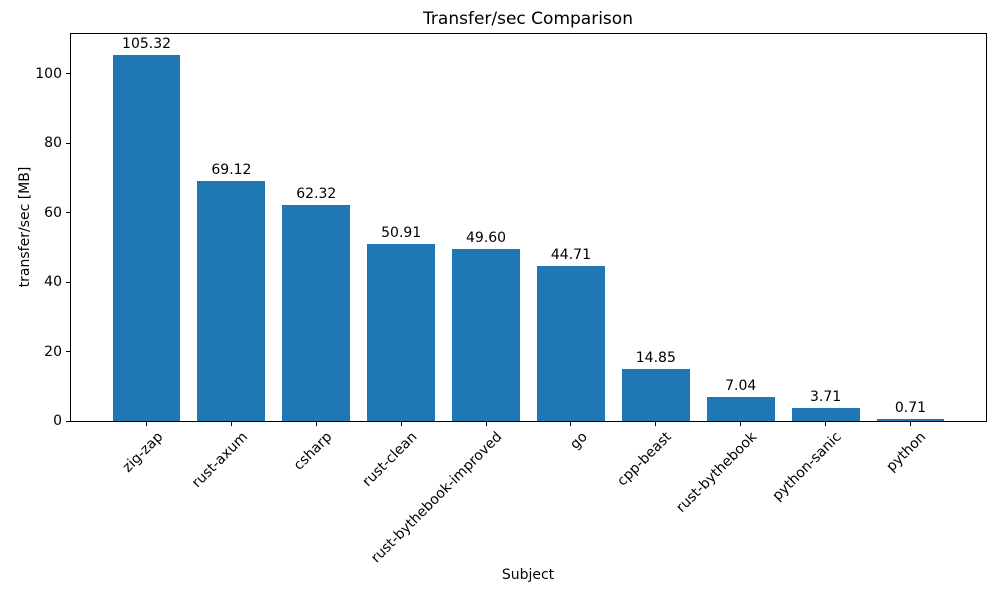 The height and width of the screenshot is (600, 1000). I want to click on bar-python, so click(910, 419).